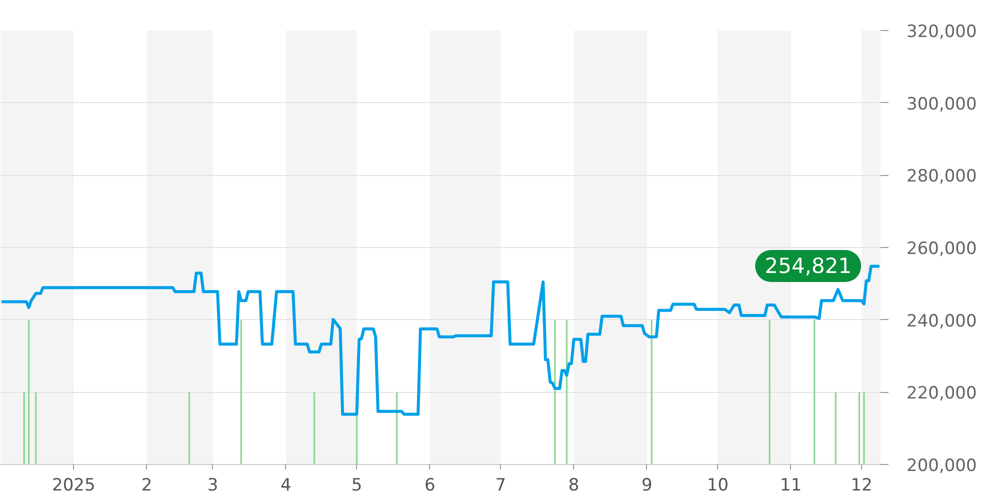  What do you see at coordinates (146, 486) in the screenshot?
I see `x-tick-label: 2` at bounding box center [146, 486].